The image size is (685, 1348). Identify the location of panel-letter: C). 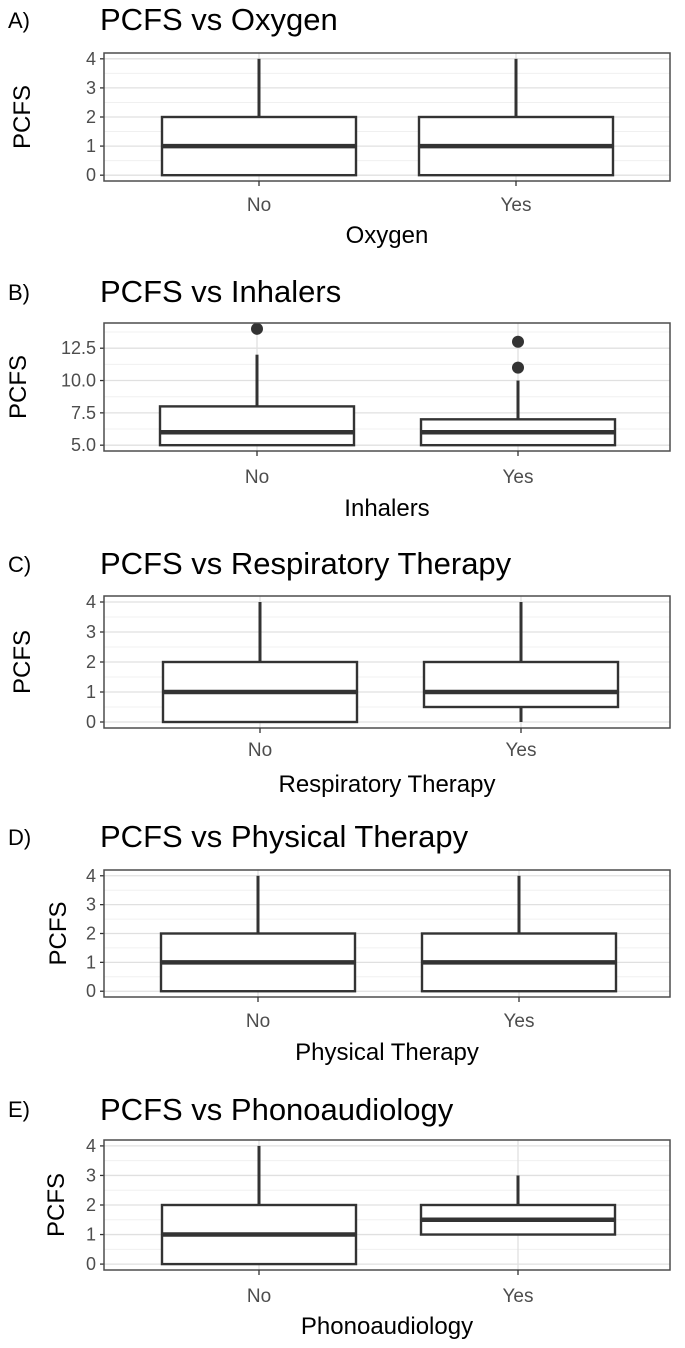
(19, 564).